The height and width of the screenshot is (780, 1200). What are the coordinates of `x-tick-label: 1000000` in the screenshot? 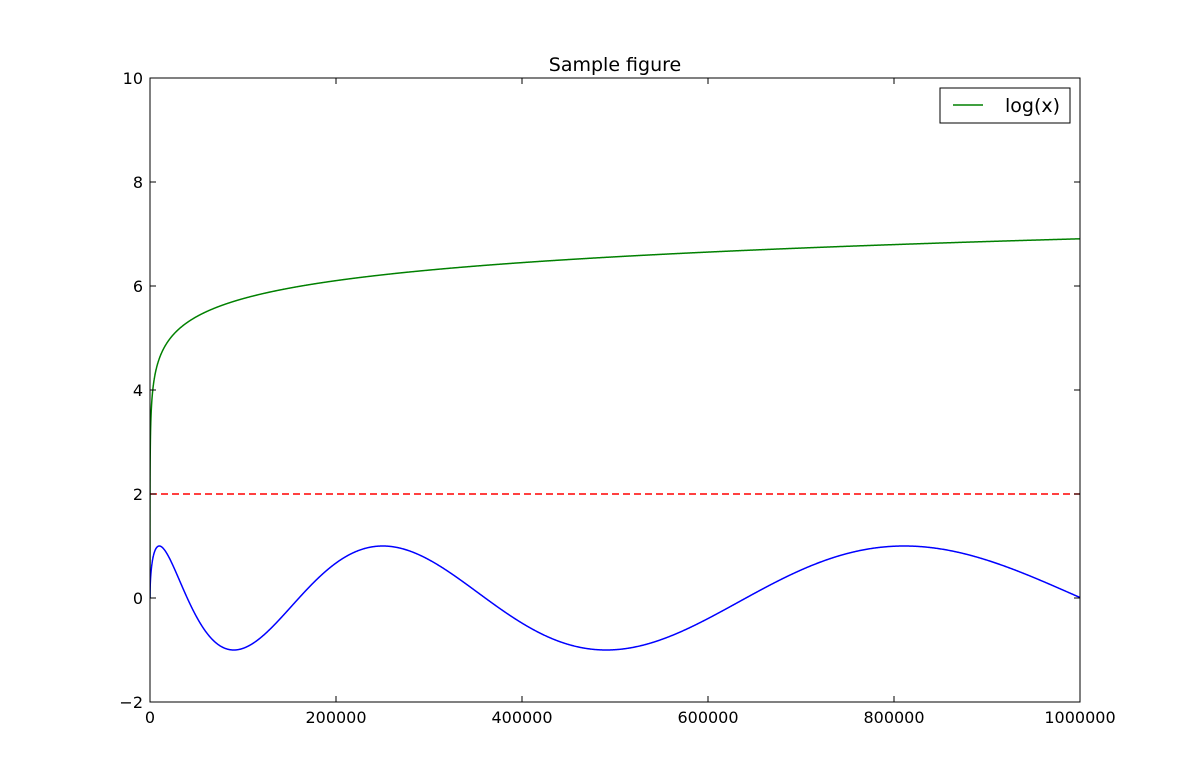 It's located at (1079, 717).